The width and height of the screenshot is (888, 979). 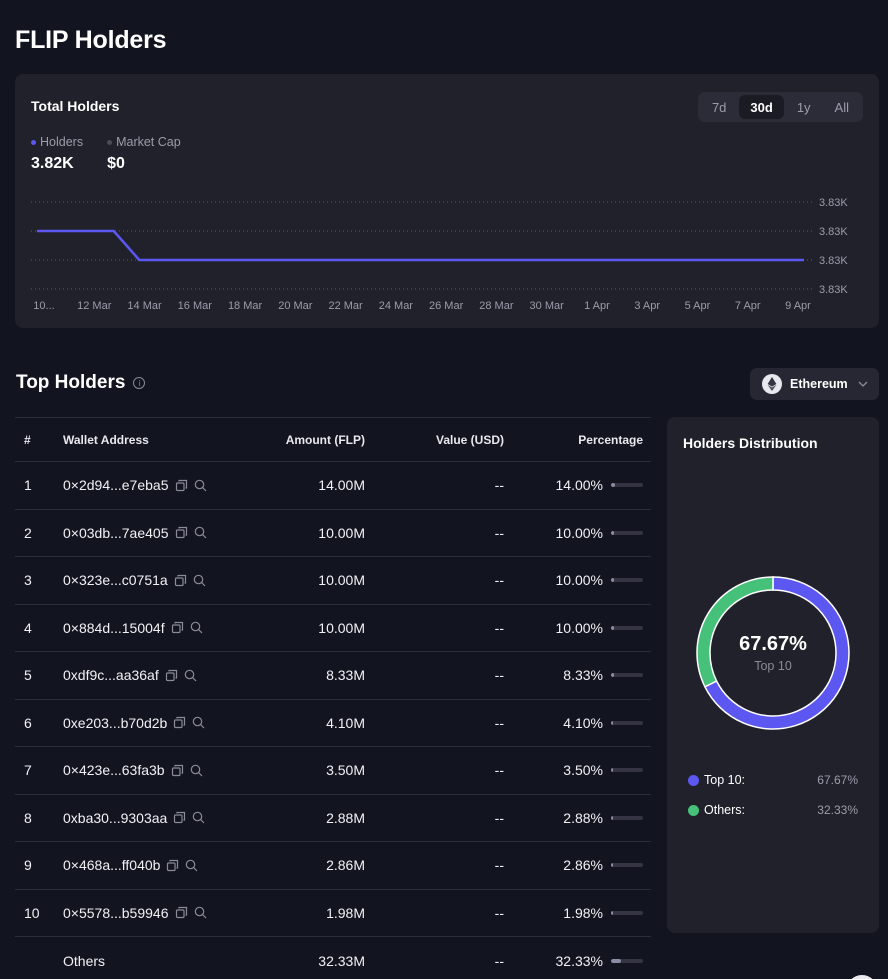 What do you see at coordinates (115, 817) in the screenshot?
I see `wallet-address-link: 0xba30...9303aa` at bounding box center [115, 817].